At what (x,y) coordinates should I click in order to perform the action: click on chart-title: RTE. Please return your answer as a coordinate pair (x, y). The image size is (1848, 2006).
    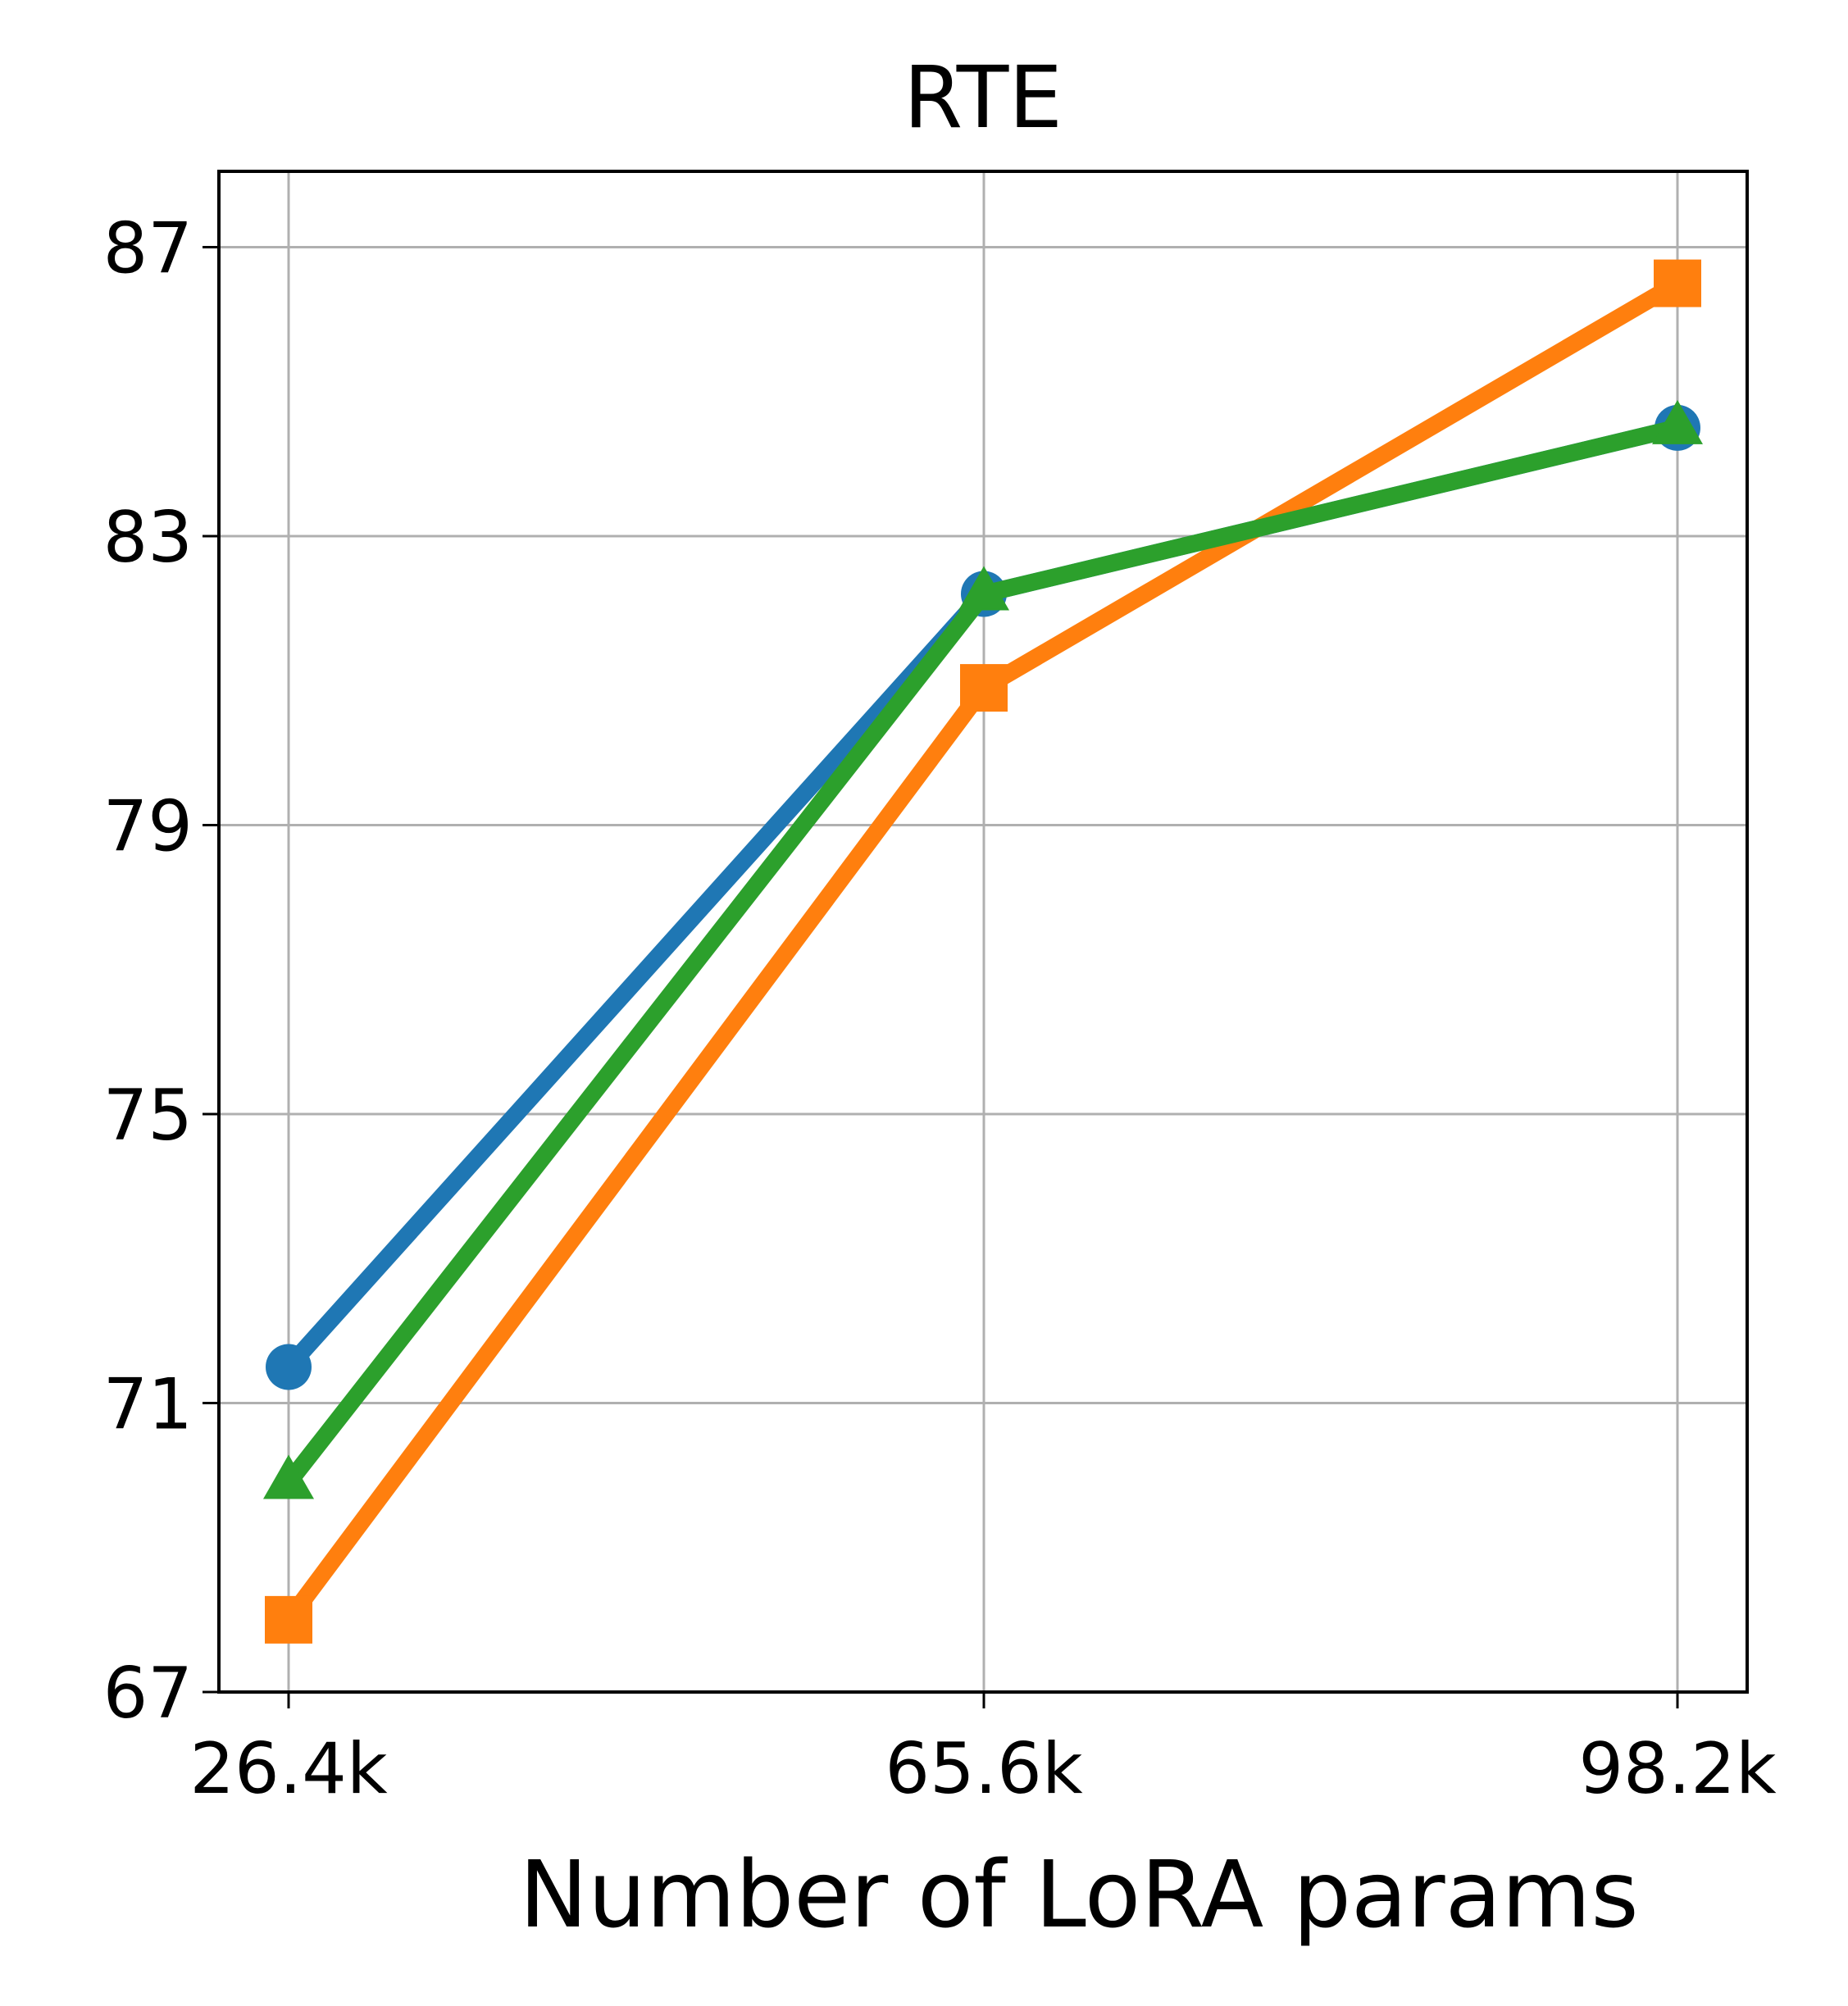
    Looking at the image, I should click on (983, 98).